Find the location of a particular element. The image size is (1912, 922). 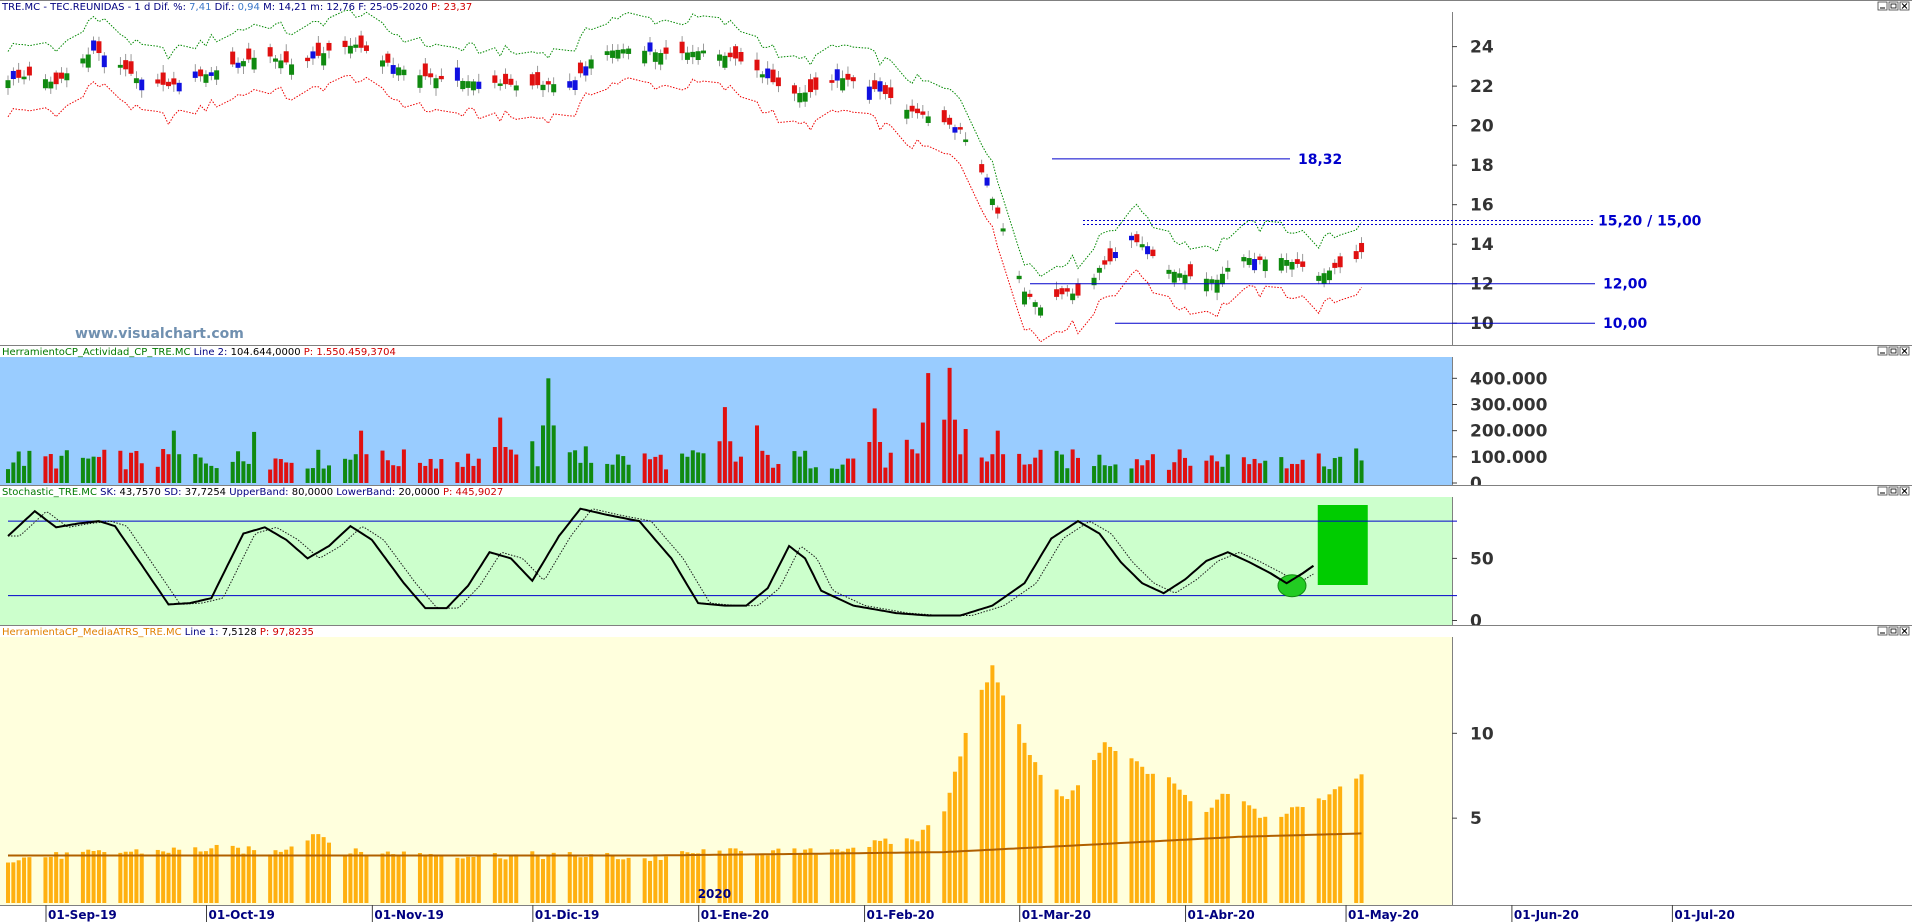

header-field: 23,37 is located at coordinates (456, 7).